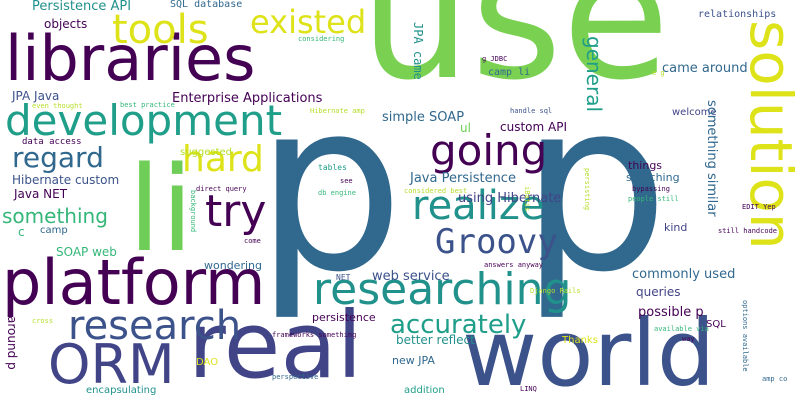 Image resolution: width=800 pixels, height=400 pixels. What do you see at coordinates (52, 142) in the screenshot?
I see `cloud-word: data access` at bounding box center [52, 142].